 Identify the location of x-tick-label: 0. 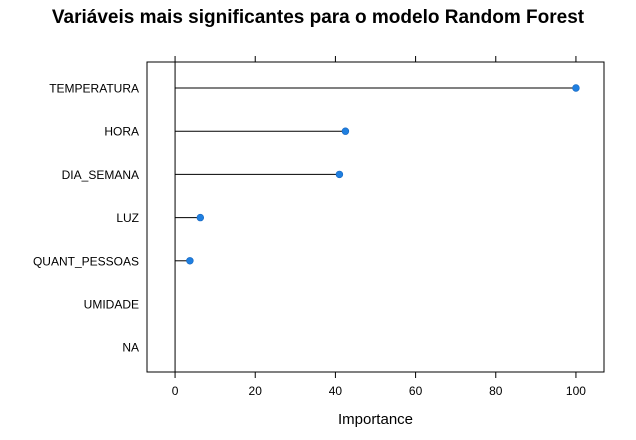
(175, 391).